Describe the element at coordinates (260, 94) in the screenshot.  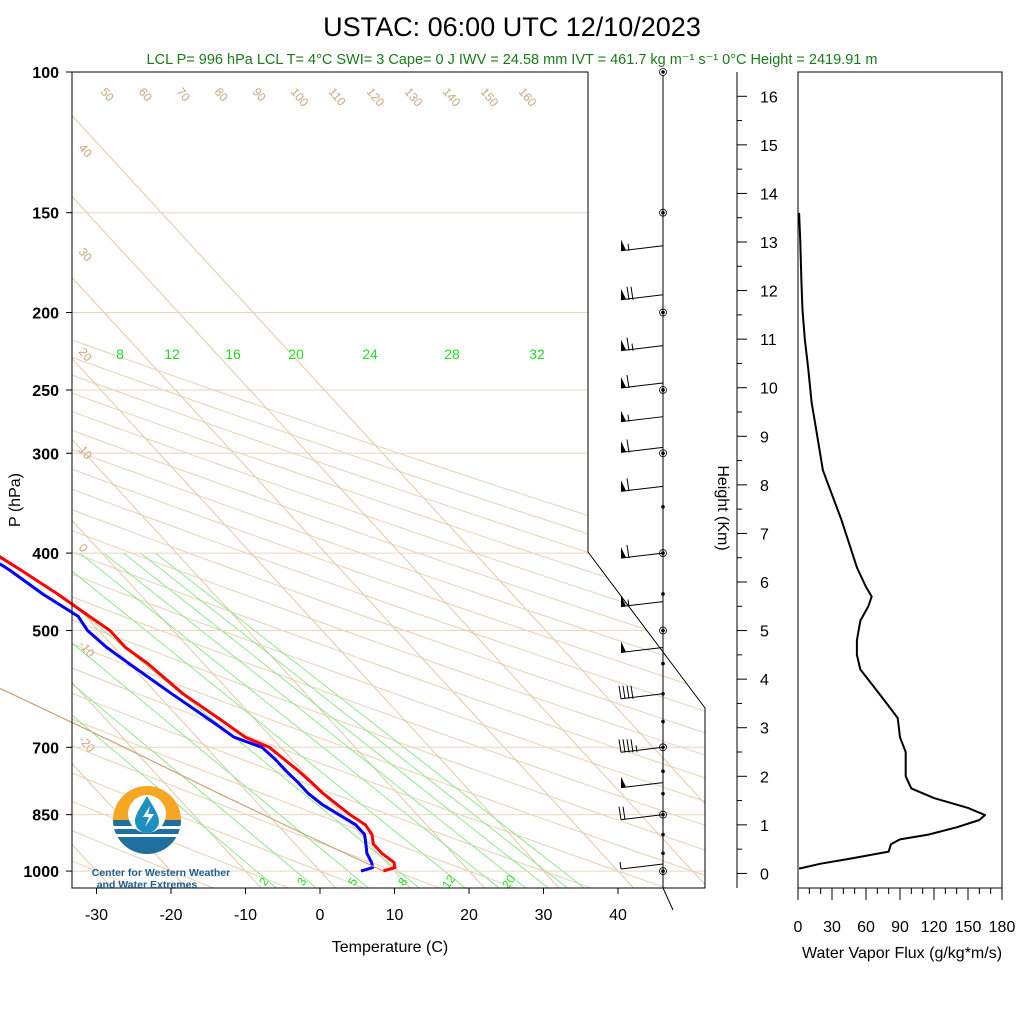
I see `dry-adiabat-label: 90` at that location.